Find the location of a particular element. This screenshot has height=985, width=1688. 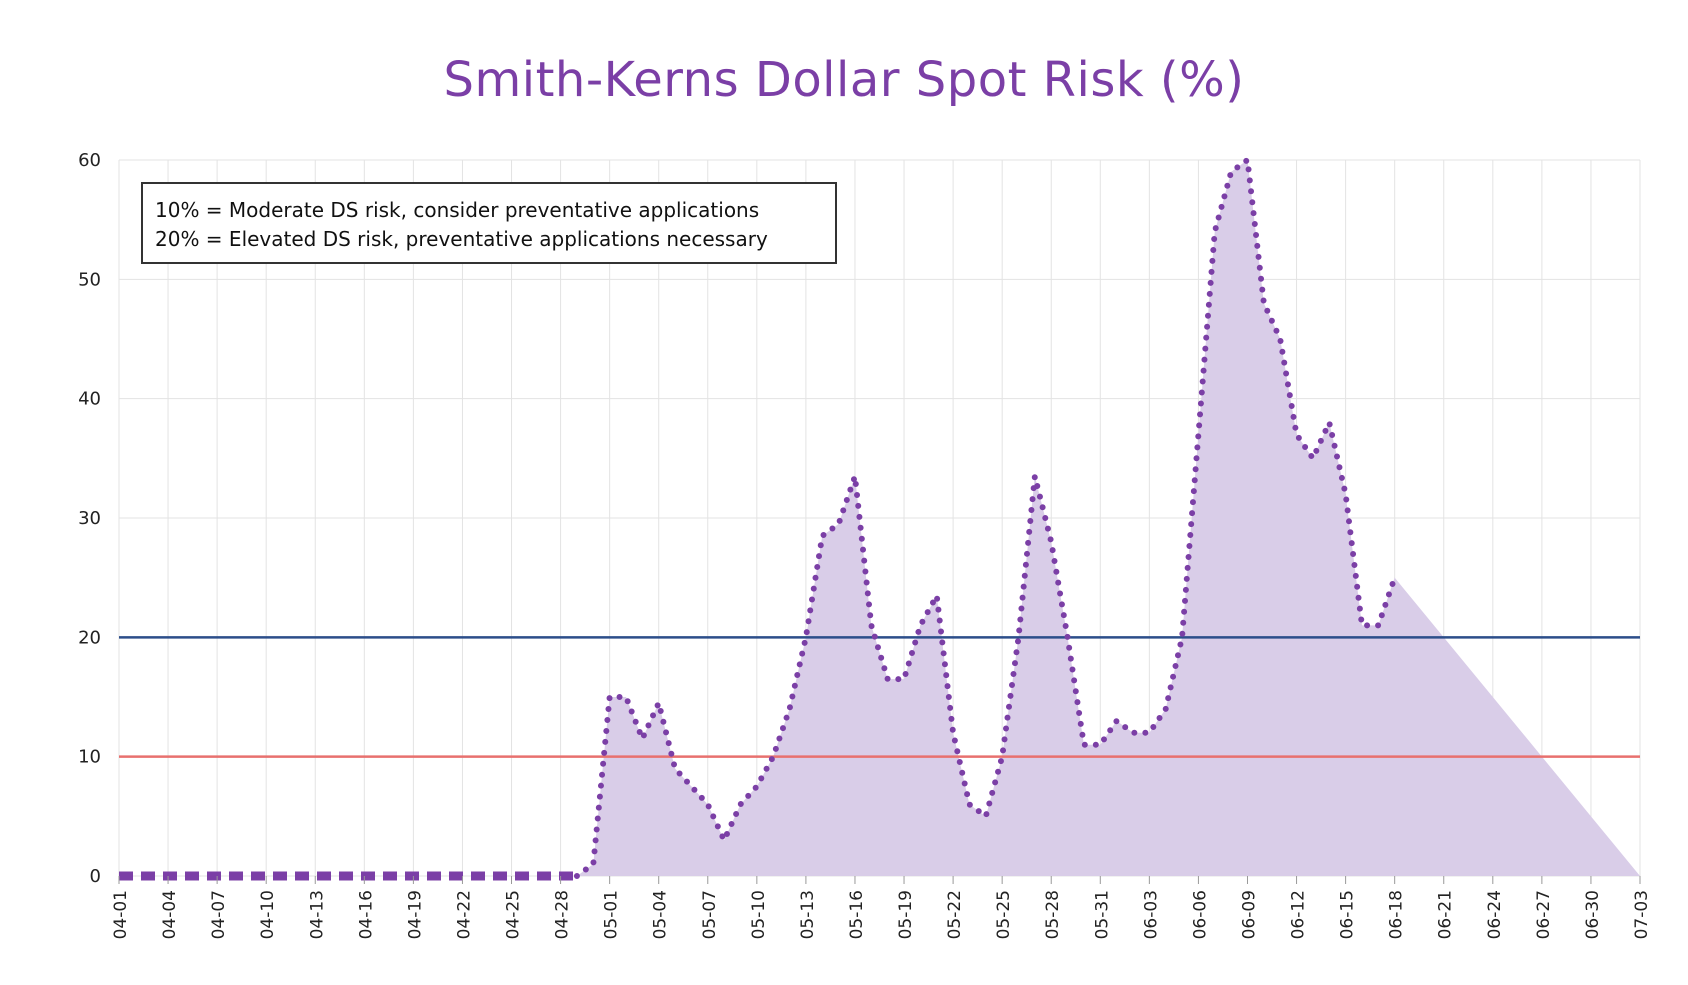

x-tick-label: 04-28 is located at coordinates (563, 914).